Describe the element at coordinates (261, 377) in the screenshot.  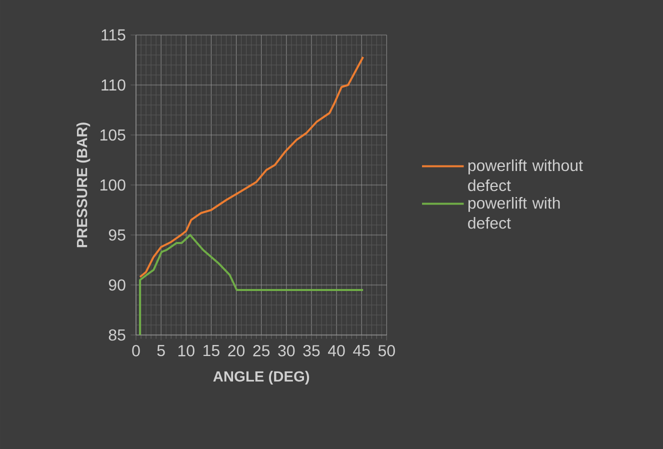
I see `x-axis-title: ANGLE (DEG)` at that location.